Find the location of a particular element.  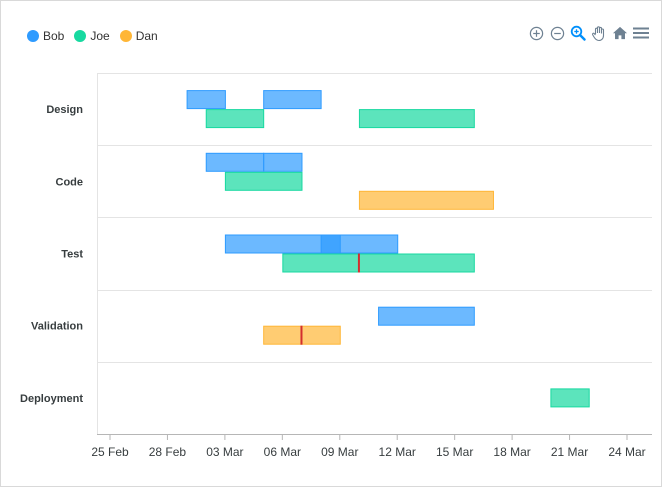

y-axis-labels: Design Code Test Validation Deployment is located at coordinates (51, 254).